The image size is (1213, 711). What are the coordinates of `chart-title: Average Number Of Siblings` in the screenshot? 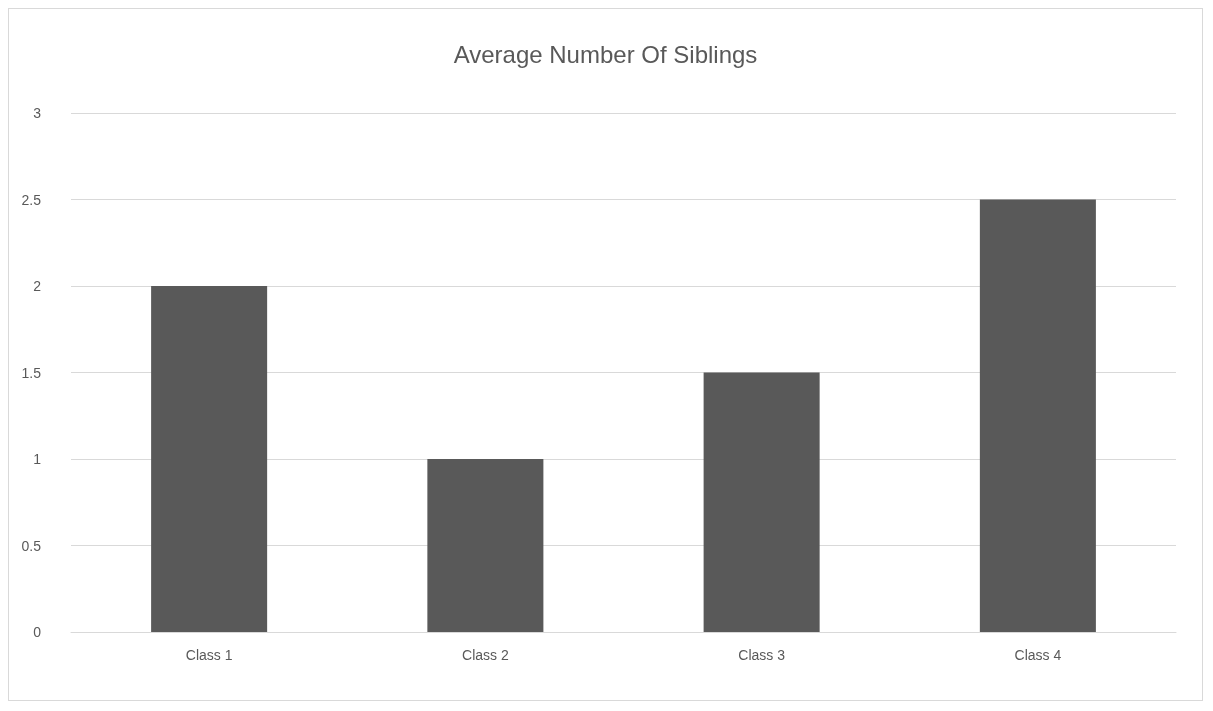 It's located at (605, 54).